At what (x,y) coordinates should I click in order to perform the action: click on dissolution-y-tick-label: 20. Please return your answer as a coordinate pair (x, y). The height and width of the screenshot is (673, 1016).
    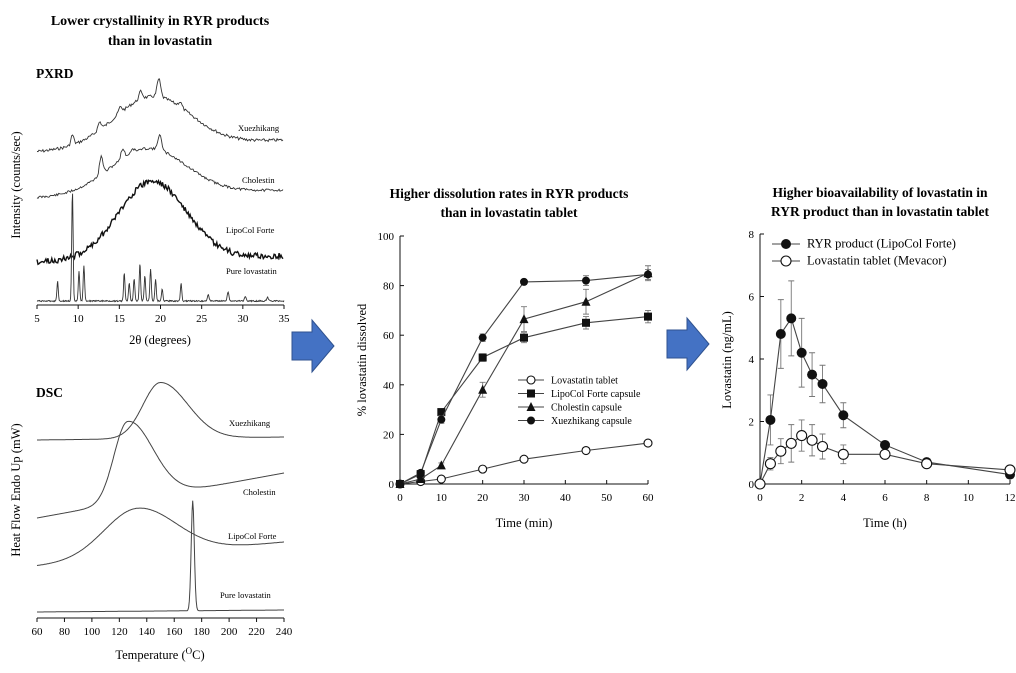
    Looking at the image, I should click on (389, 435).